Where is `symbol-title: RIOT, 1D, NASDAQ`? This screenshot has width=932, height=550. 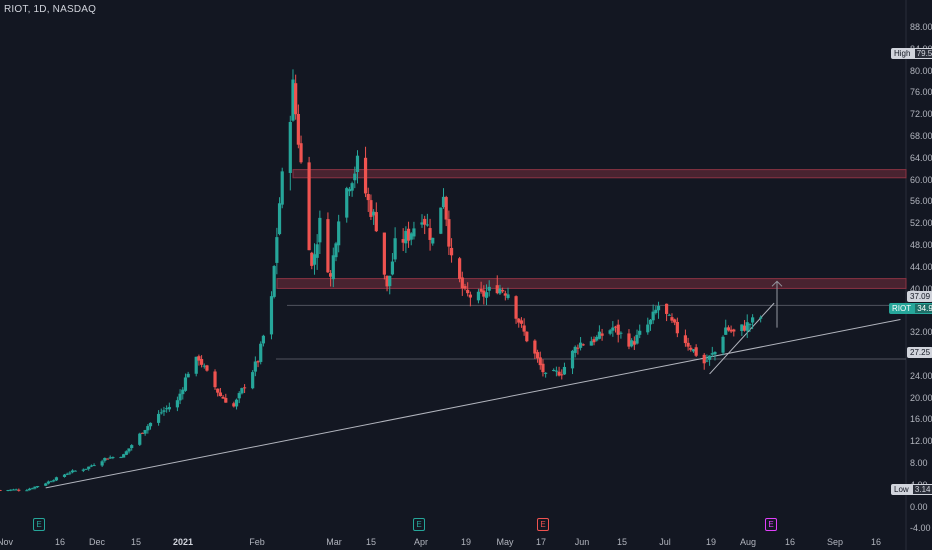 symbol-title: RIOT, 1D, NASDAQ is located at coordinates (50, 9).